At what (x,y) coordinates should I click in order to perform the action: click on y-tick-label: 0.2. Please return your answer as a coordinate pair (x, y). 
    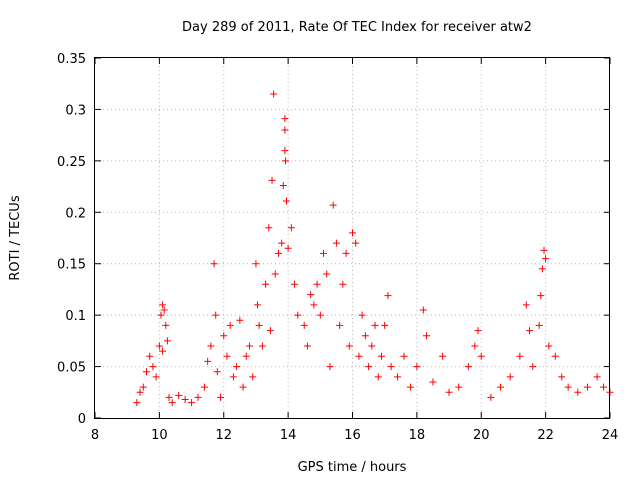
    Looking at the image, I should click on (75, 213).